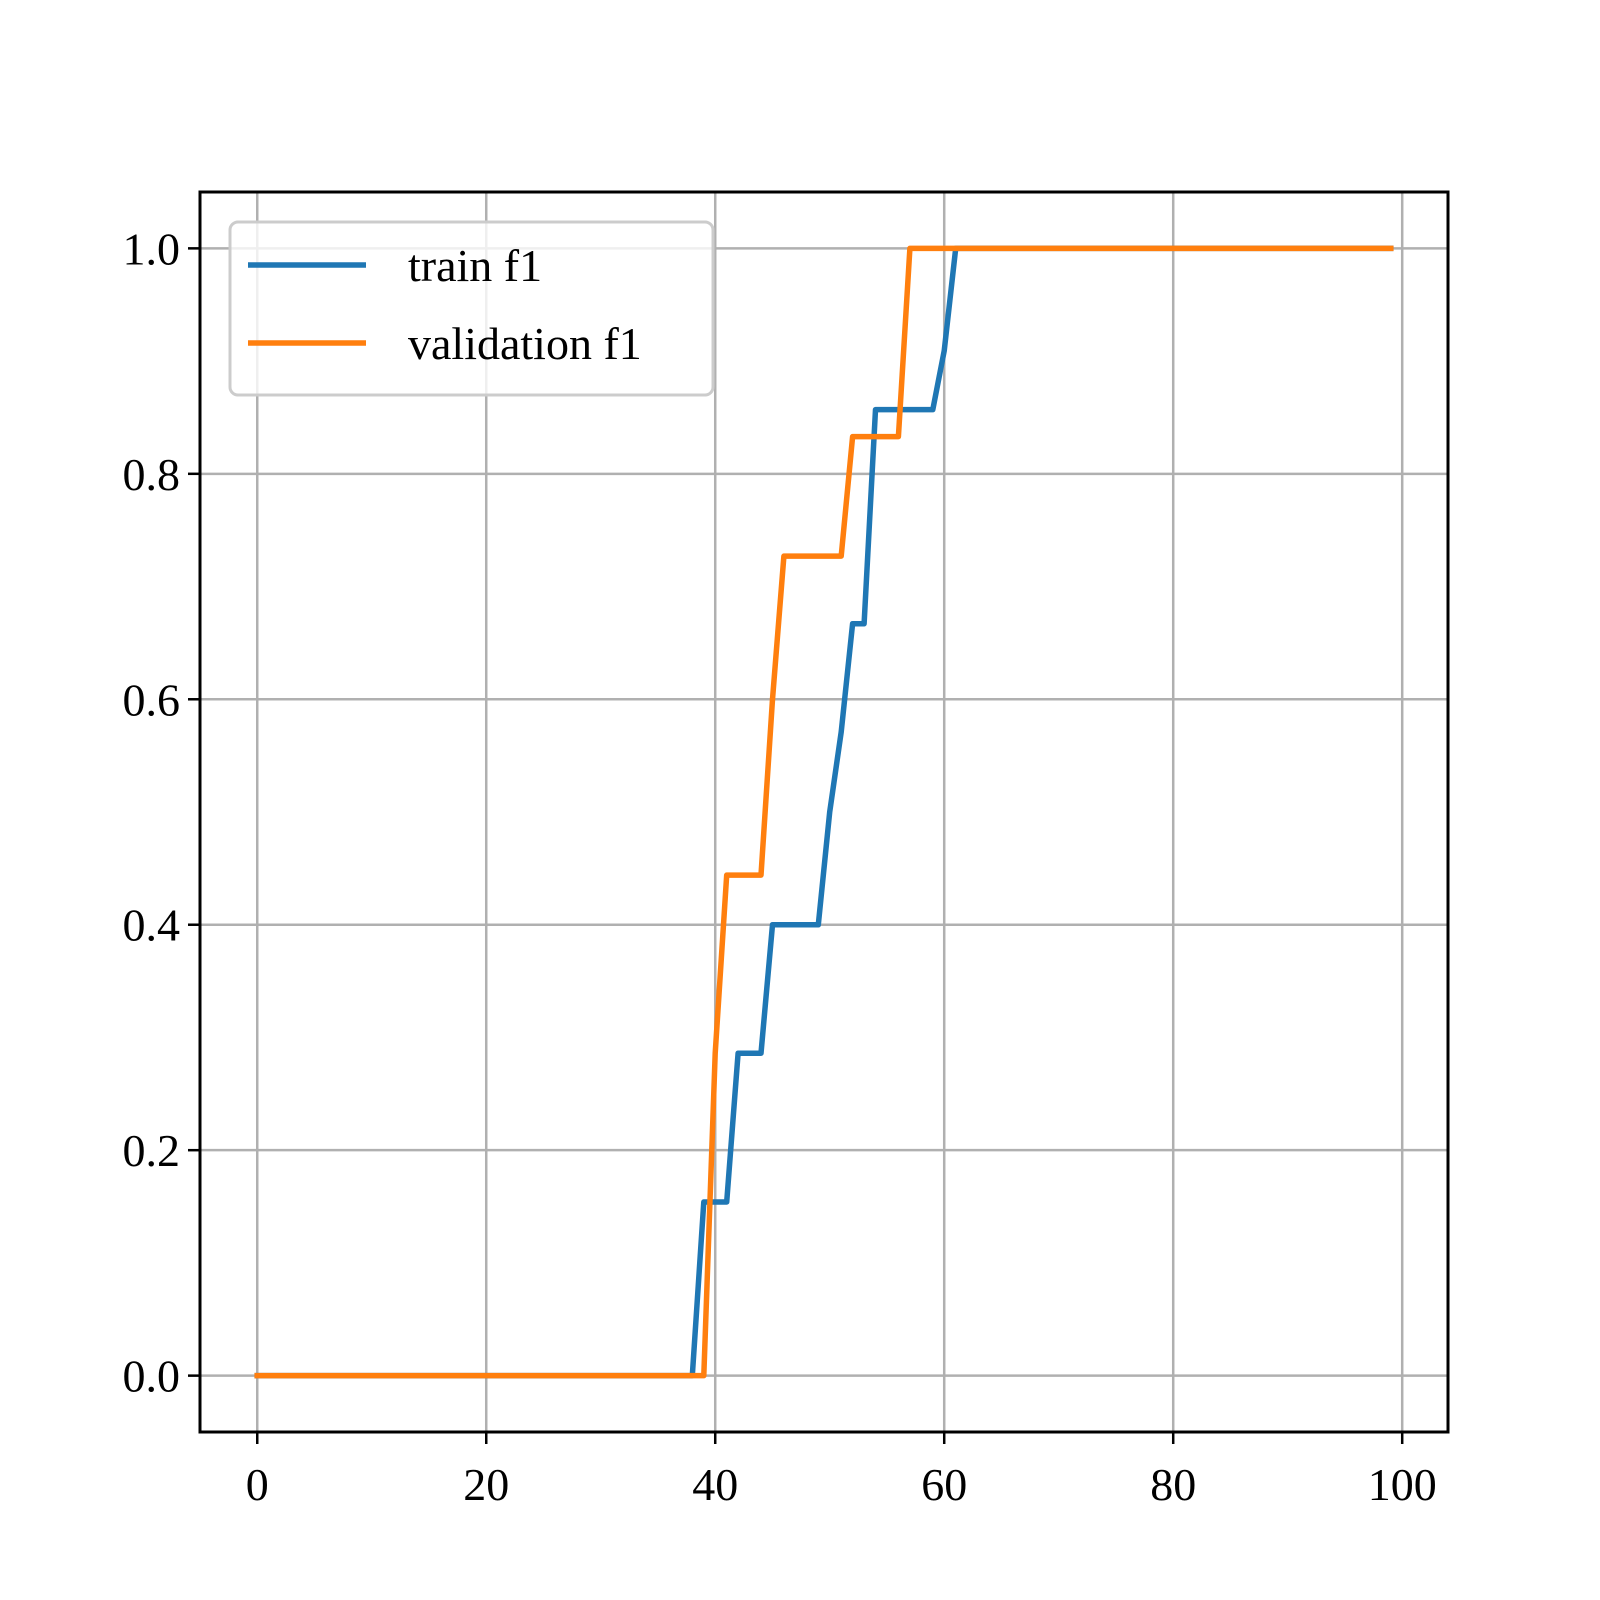  What do you see at coordinates (152, 699) in the screenshot?
I see `y-tick-label: 0.6` at bounding box center [152, 699].